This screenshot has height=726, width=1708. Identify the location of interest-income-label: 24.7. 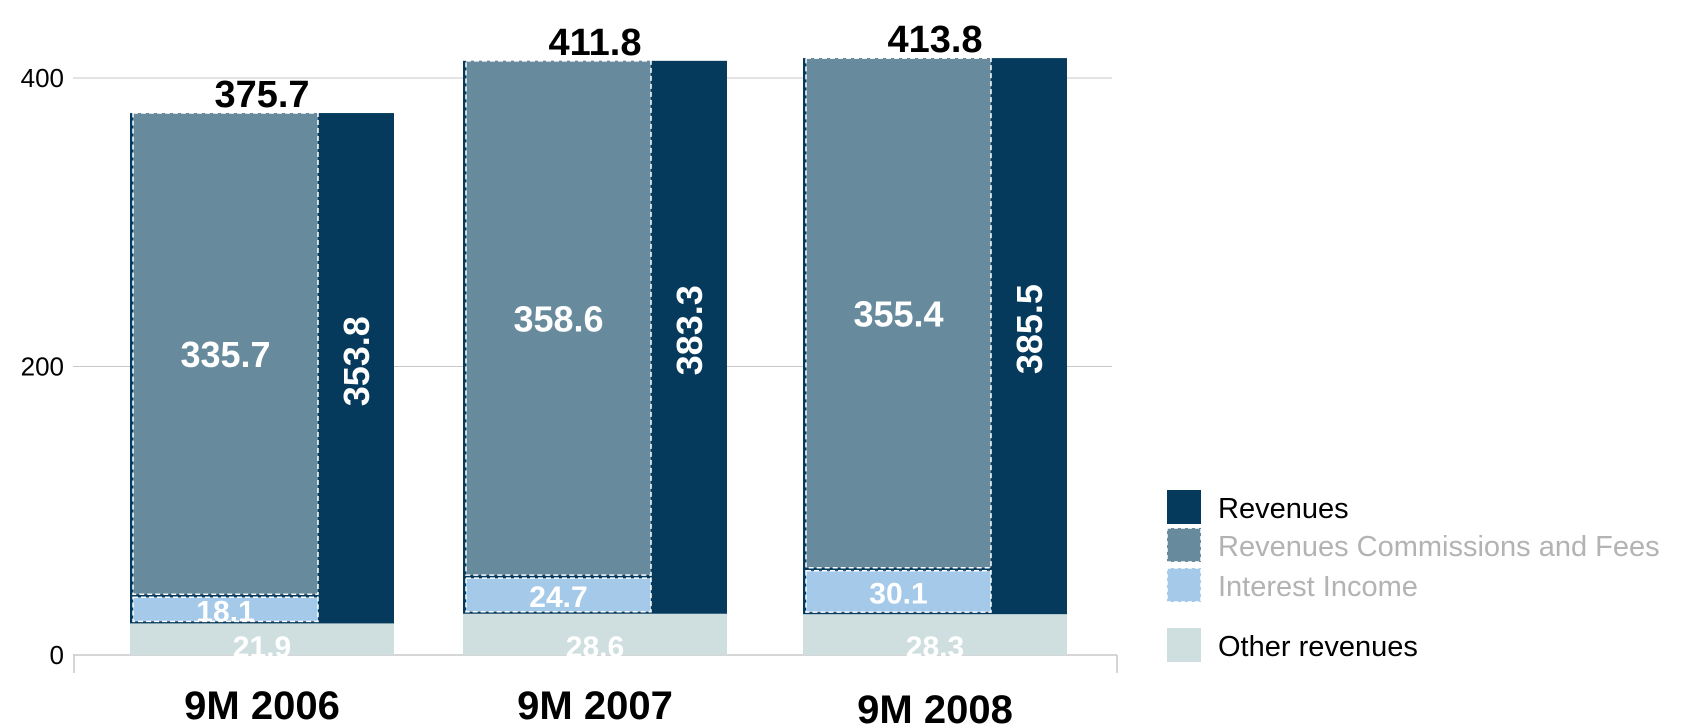
(558, 597).